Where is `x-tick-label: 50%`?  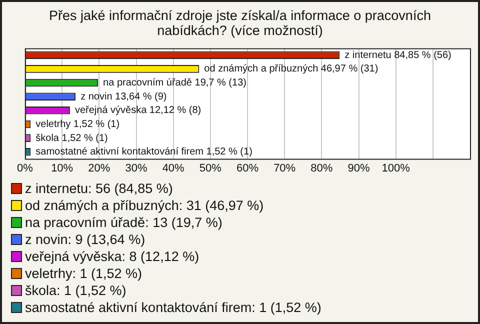 x-tick-label: 50% is located at coordinates (210, 168).